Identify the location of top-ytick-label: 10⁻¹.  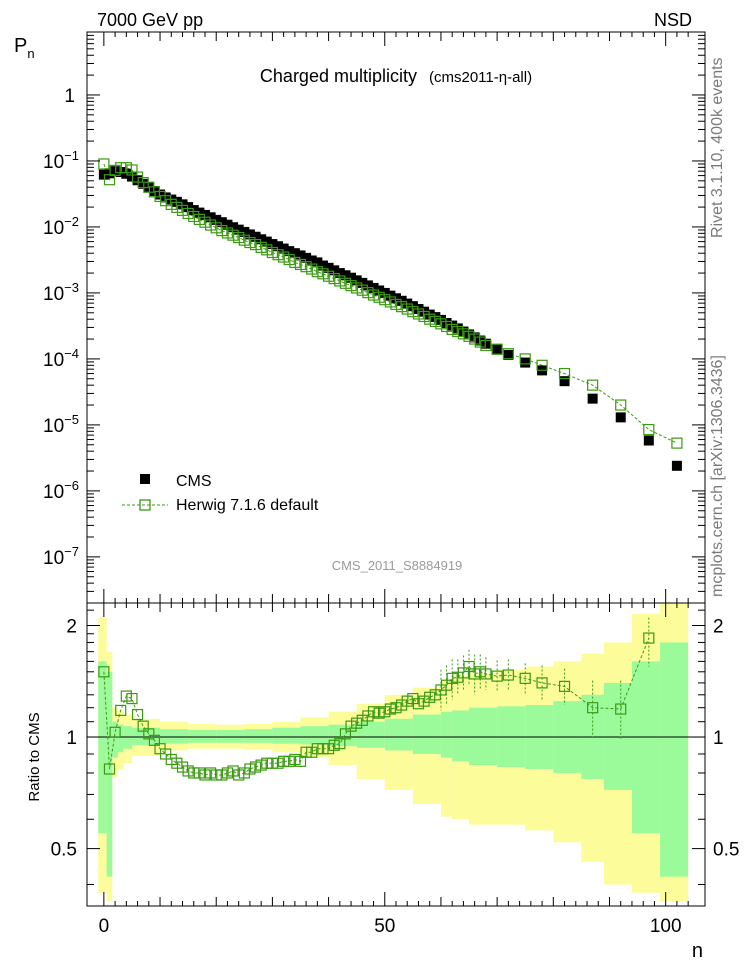
(61, 160).